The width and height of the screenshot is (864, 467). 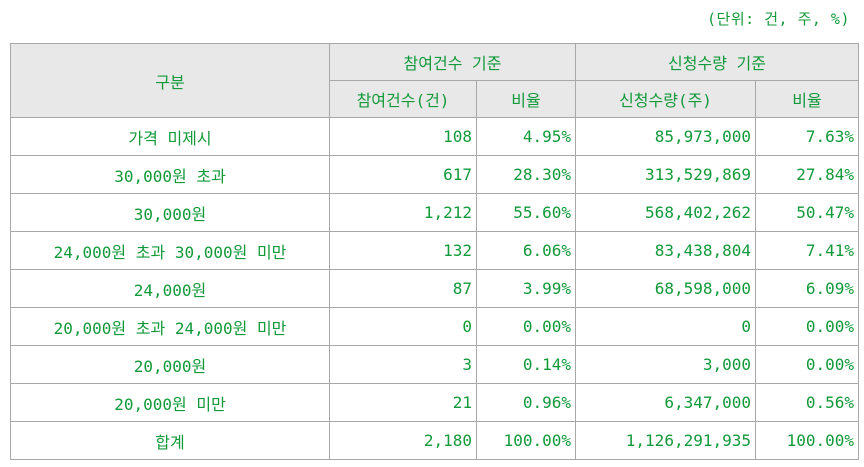 I want to click on requested-quantity-cell: 68,598,000, so click(x=666, y=288).